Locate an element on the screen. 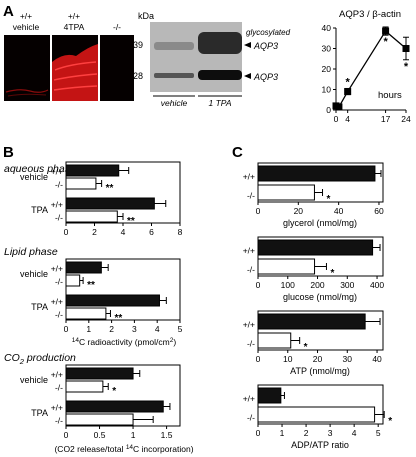 The width and height of the screenshot is (416, 457). x-tick-label: 1.5 is located at coordinates (167, 435).